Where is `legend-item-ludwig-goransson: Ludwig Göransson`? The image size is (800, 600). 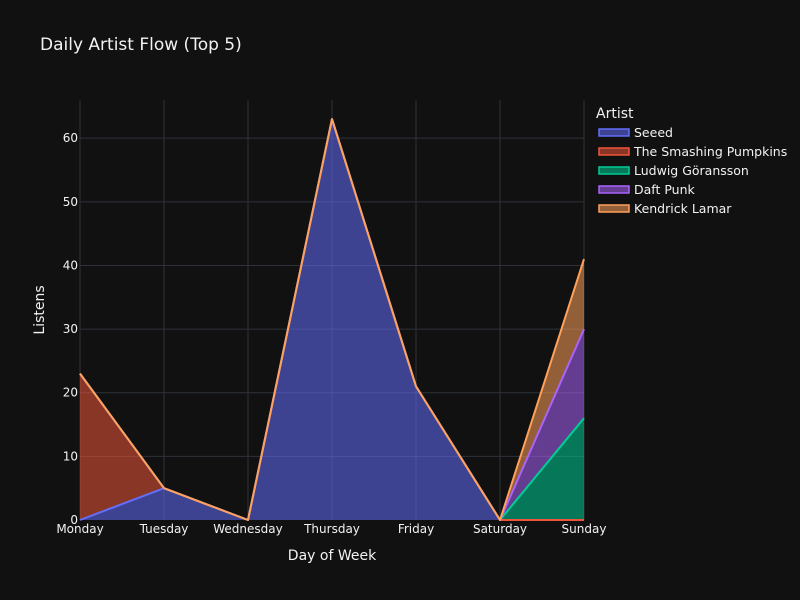 legend-item-ludwig-goransson: Ludwig Göransson is located at coordinates (673, 170).